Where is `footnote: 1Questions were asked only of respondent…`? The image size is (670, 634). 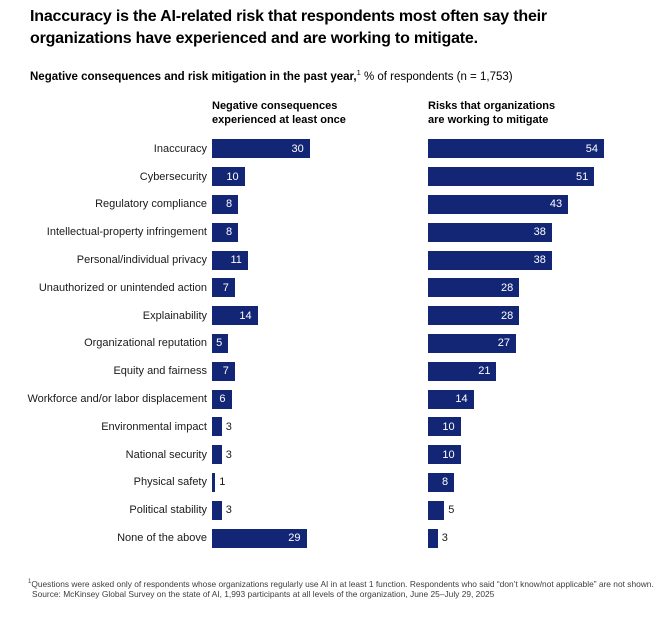 footnote: 1Questions were asked only of respondent… is located at coordinates (342, 588).